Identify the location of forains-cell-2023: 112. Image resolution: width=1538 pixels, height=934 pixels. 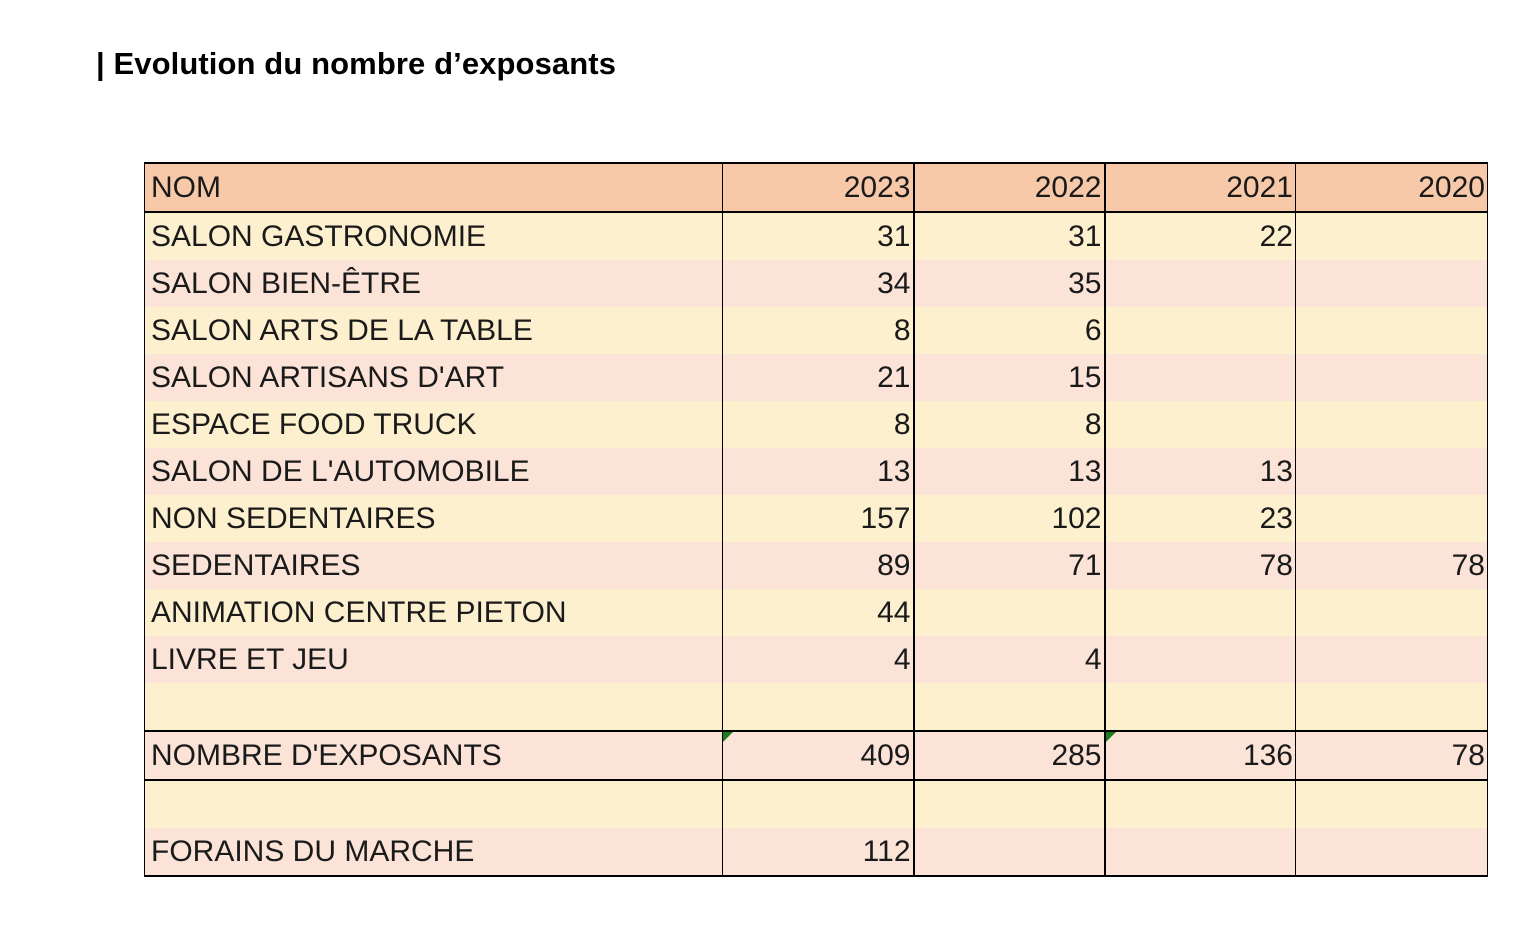
(818, 852).